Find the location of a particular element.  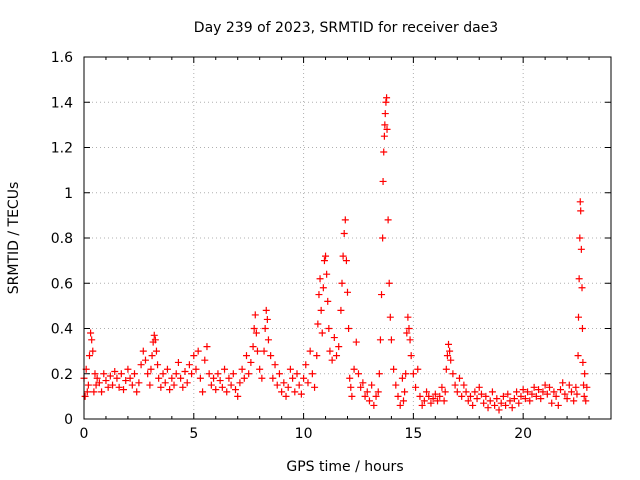

x-tick-label: 20 is located at coordinates (523, 434).